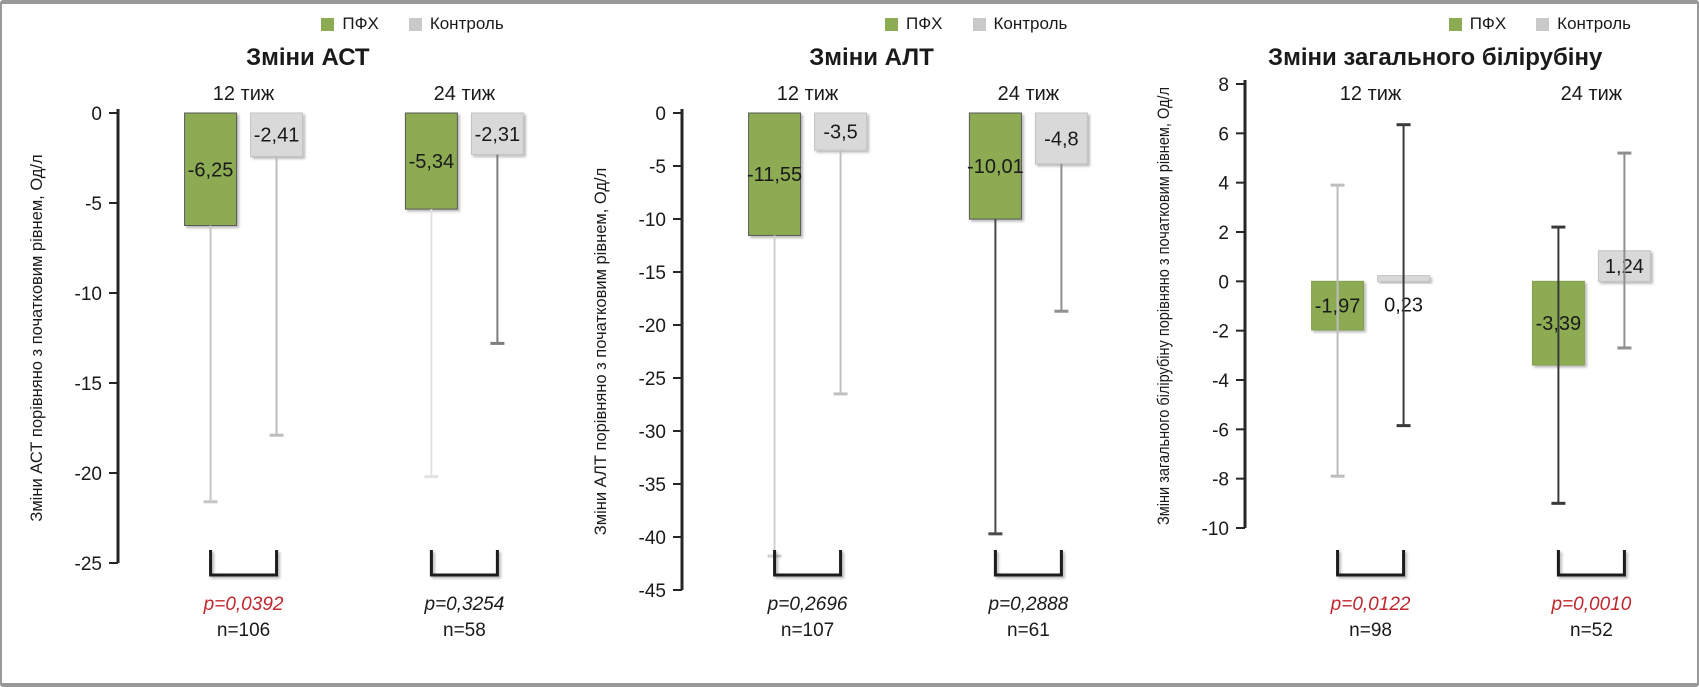 Image resolution: width=1699 pixels, height=687 pixels. I want to click on y-tick-label: -35, so click(651, 485).